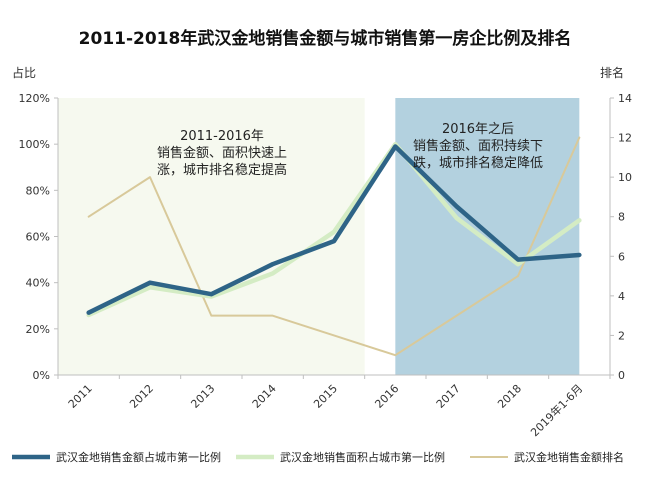  Describe the element at coordinates (362, 457) in the screenshot. I see `legend-label-2: 武汉金地销售面积占城市第一比例` at that location.